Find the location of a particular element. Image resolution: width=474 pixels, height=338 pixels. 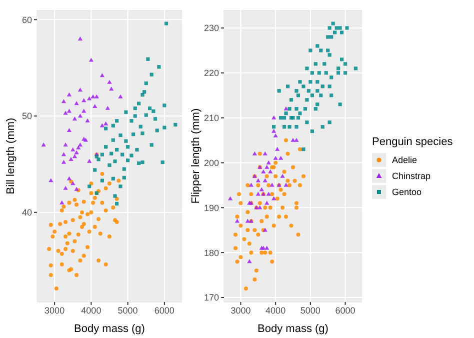

y-tick-label: 40 is located at coordinates (27, 213).